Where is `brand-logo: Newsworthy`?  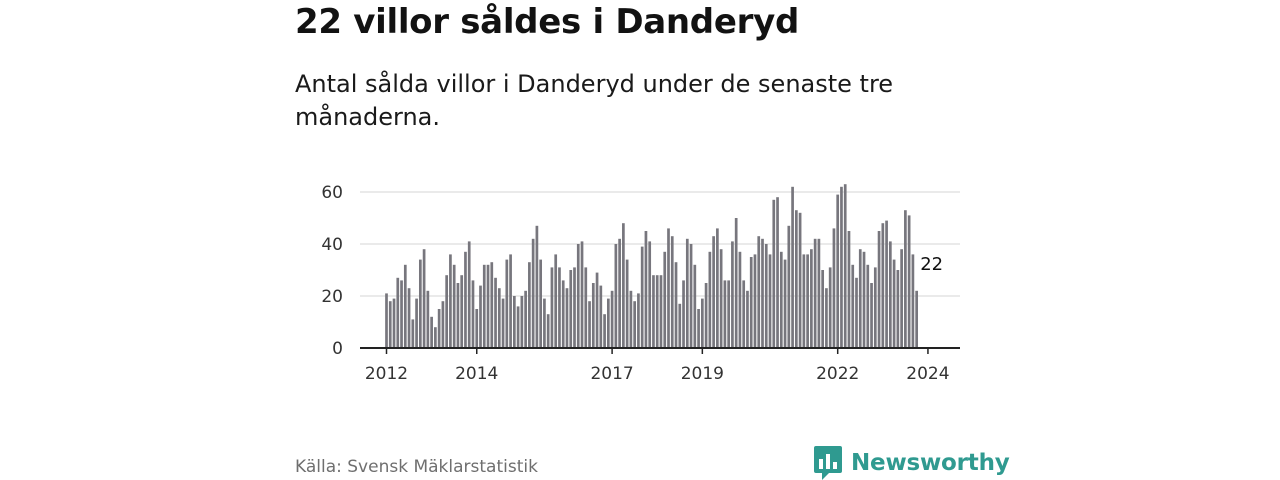
brand-logo: Newsworthy is located at coordinates (912, 463).